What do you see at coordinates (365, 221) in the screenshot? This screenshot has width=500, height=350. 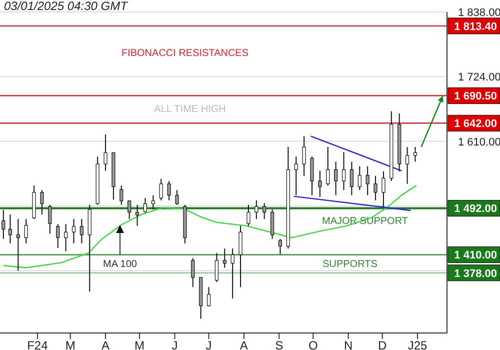 I see `annotation: MAJOR SUPPORT` at bounding box center [365, 221].